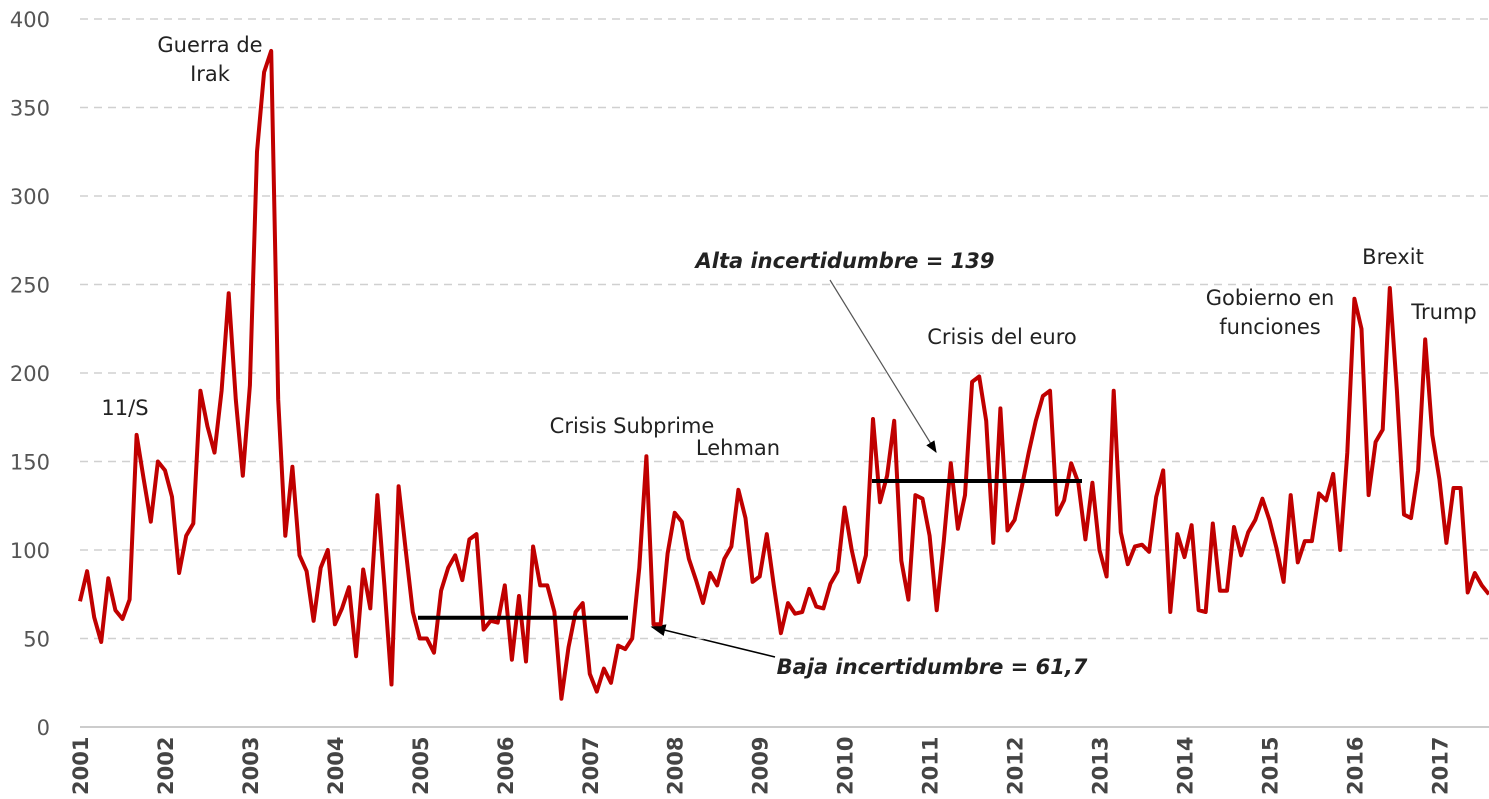  Describe the element at coordinates (1016, 766) in the screenshot. I see `x-tick-label: 2012` at that location.